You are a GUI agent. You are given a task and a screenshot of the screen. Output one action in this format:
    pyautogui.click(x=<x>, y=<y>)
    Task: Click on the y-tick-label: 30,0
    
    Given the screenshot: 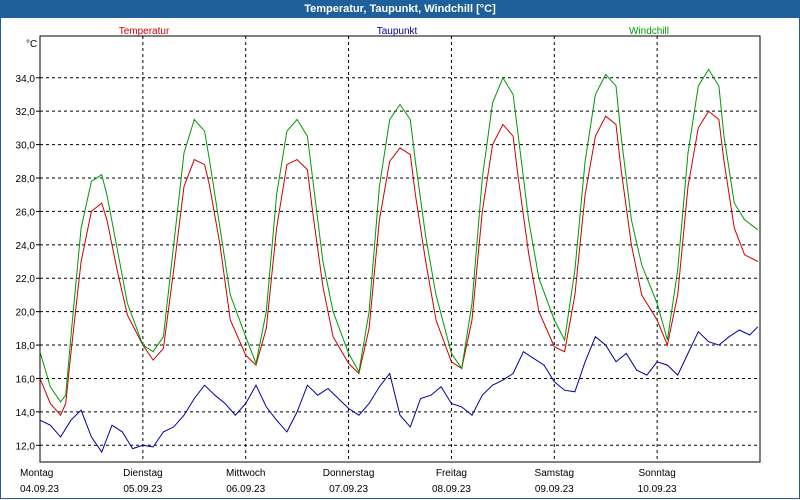 What is the action you would take?
    pyautogui.click(x=26, y=146)
    